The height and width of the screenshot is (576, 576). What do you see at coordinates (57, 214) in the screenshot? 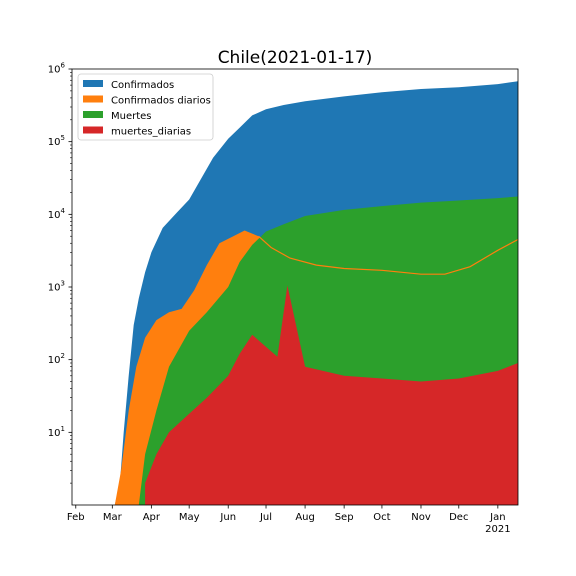
I see `y-tick-label: 10⁴` at bounding box center [57, 214].